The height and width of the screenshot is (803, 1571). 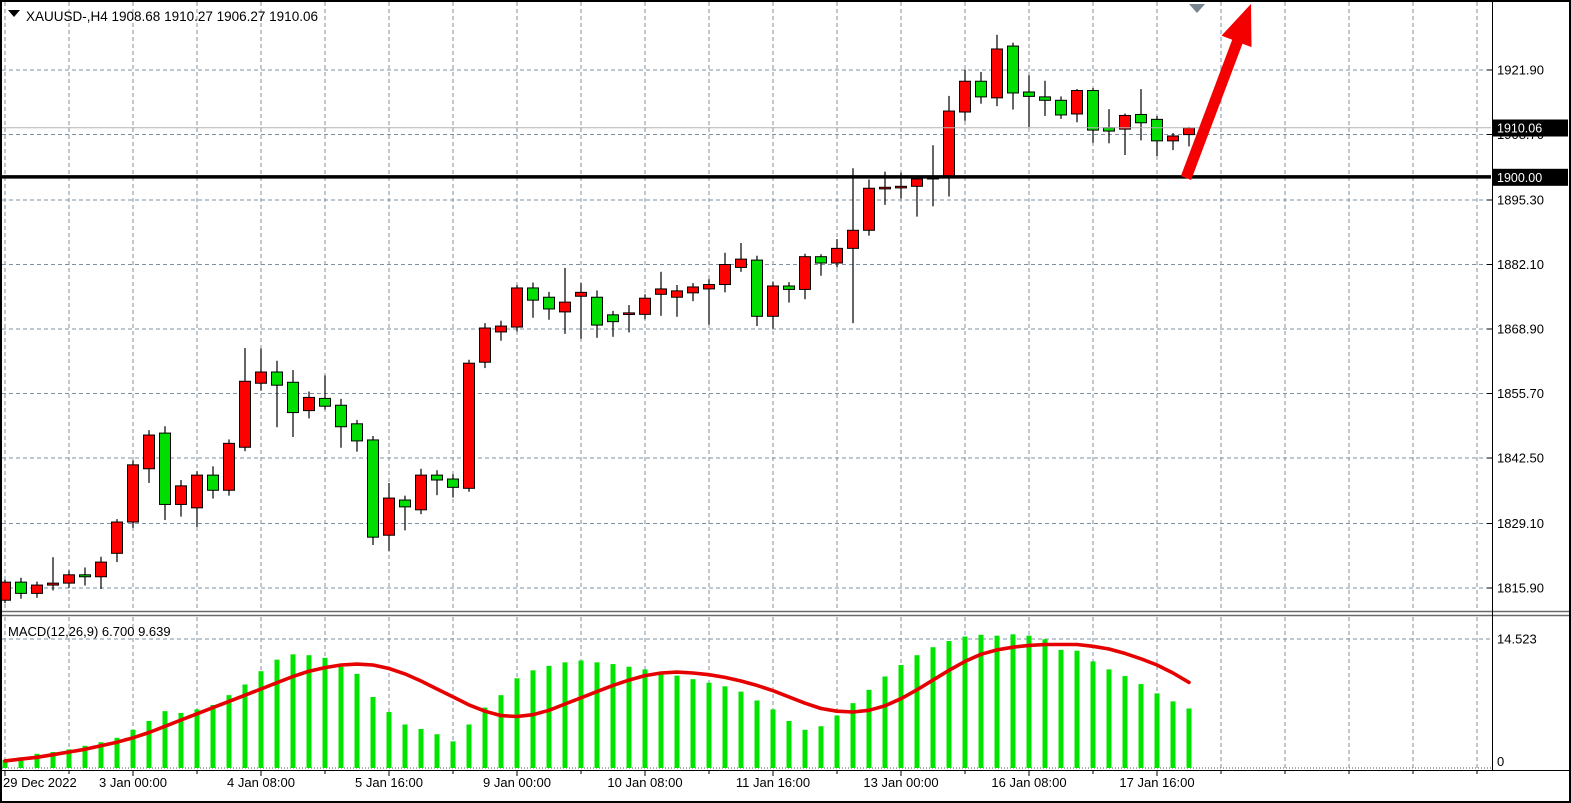 What do you see at coordinates (517, 782) in the screenshot?
I see `time-axis-label: 9 Jan 00:00` at bounding box center [517, 782].